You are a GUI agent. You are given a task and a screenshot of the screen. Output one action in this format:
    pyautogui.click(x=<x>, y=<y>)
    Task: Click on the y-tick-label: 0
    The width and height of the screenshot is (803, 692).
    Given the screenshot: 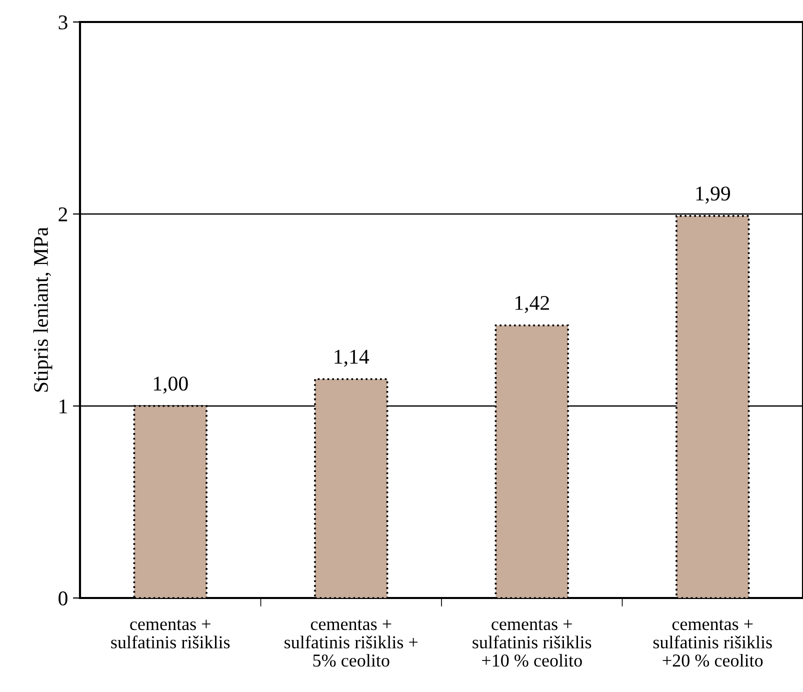 What is the action you would take?
    pyautogui.click(x=63, y=598)
    